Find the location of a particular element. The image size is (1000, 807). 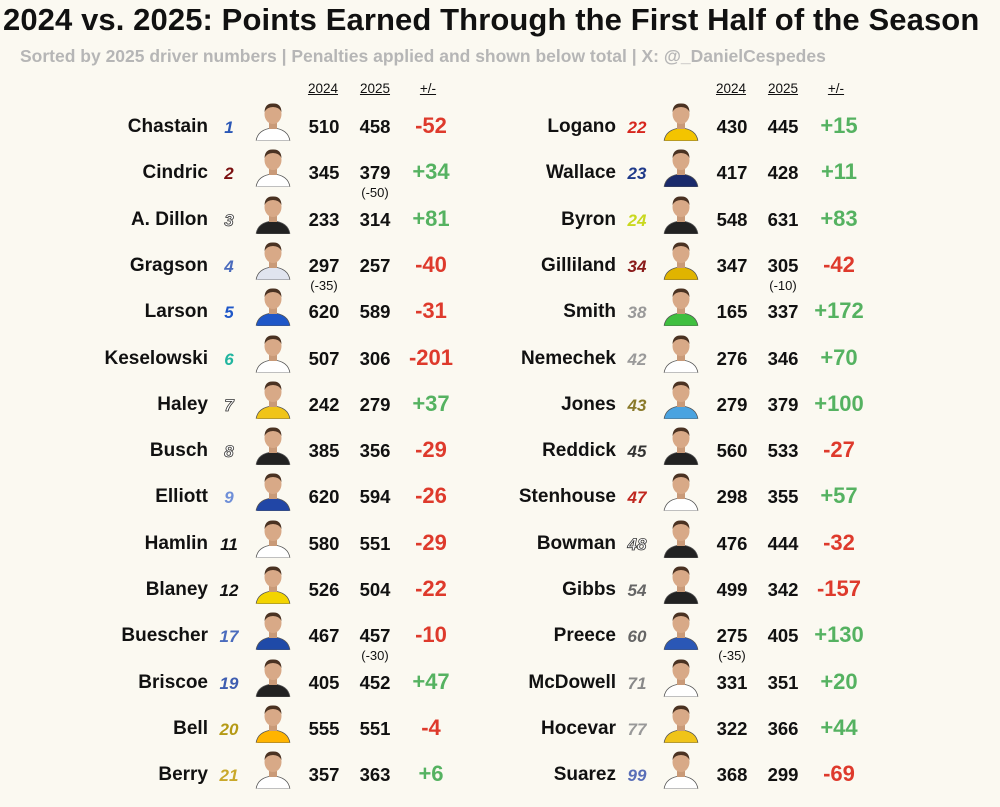

driver-name: Haley is located at coordinates (182, 404).